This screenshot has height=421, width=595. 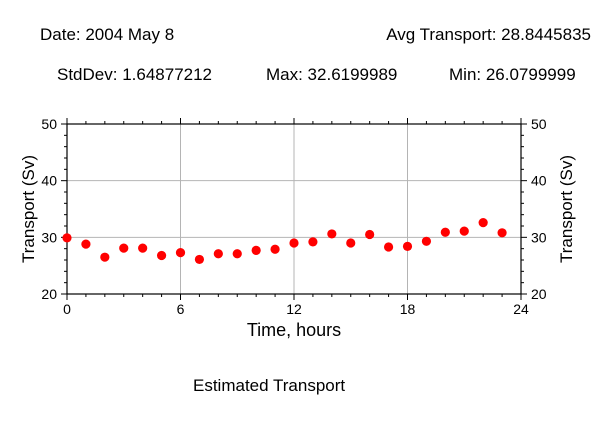 I want to click on stddev-label: StdDev: 1.64877212, so click(x=135, y=74).